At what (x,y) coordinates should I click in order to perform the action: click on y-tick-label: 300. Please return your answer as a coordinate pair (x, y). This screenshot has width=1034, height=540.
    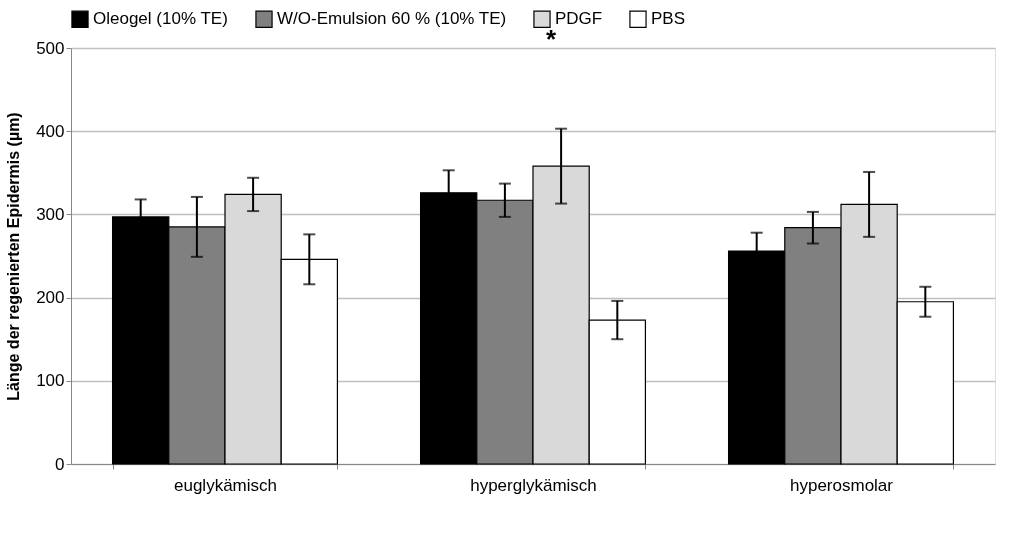
    Looking at the image, I should click on (50, 214).